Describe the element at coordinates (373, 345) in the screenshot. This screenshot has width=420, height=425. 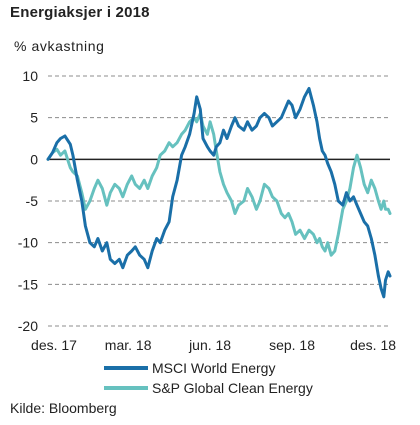
I see `x-tick-label: des. 18` at that location.